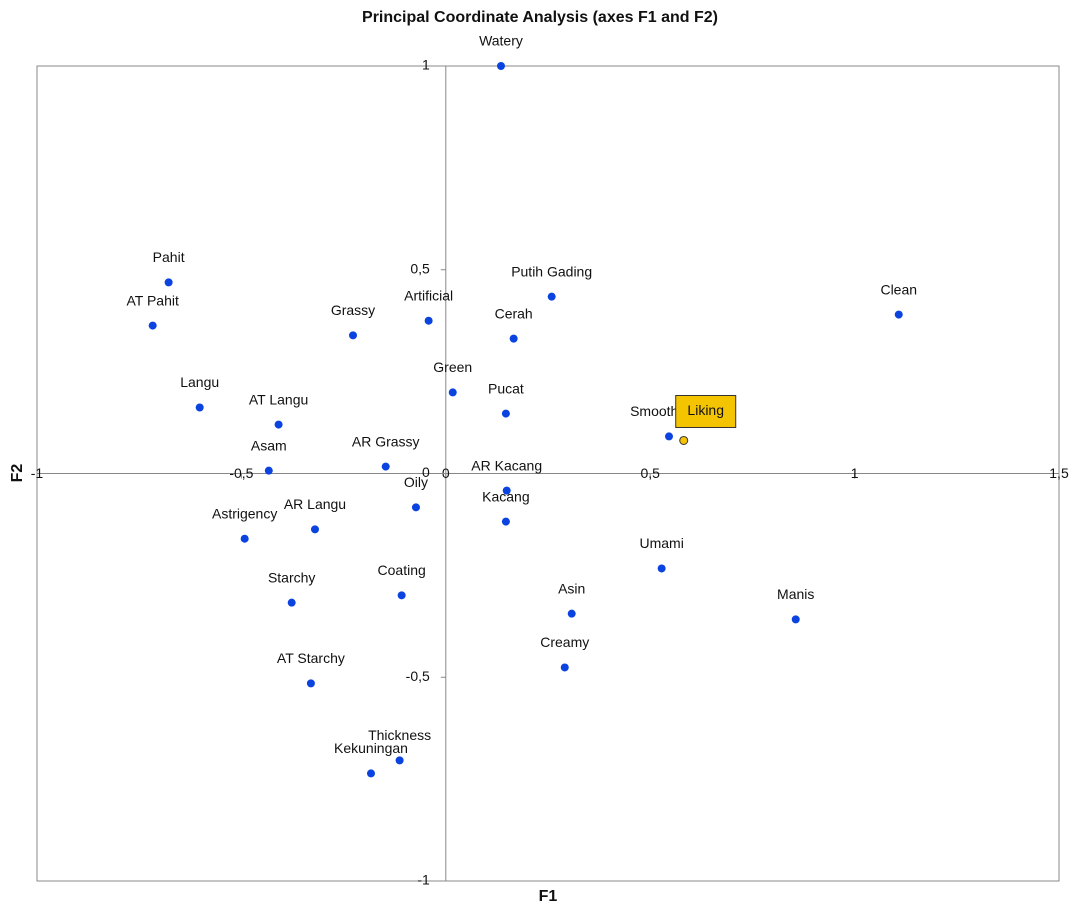  I want to click on point-label: AR Kacang, so click(506, 465).